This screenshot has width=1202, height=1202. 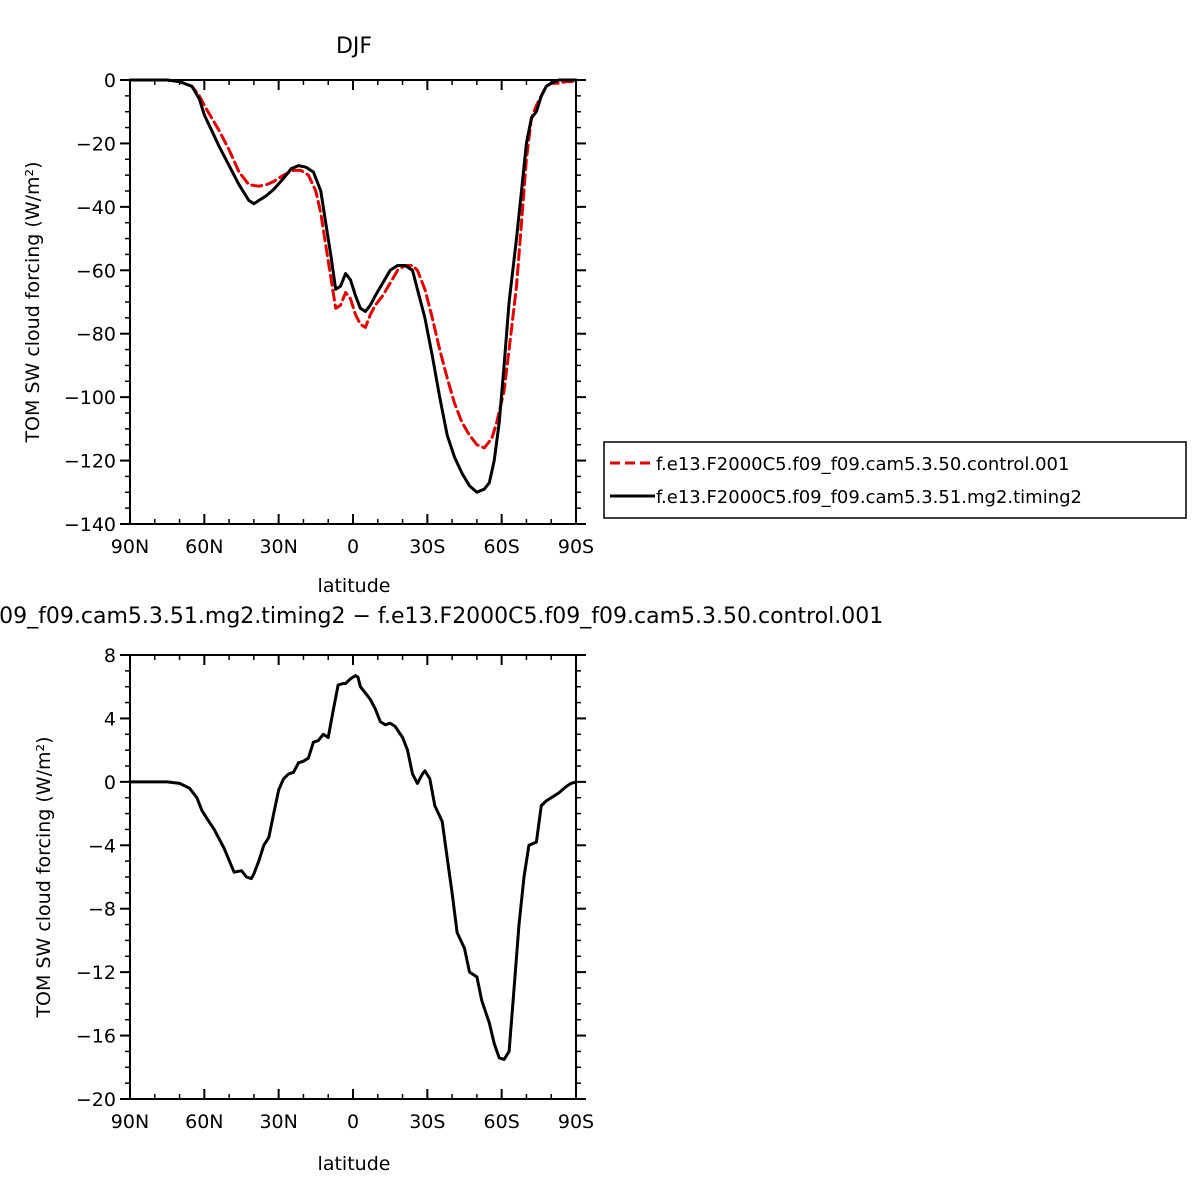 What do you see at coordinates (96, 973) in the screenshot?
I see `y-tick-label: −12` at bounding box center [96, 973].